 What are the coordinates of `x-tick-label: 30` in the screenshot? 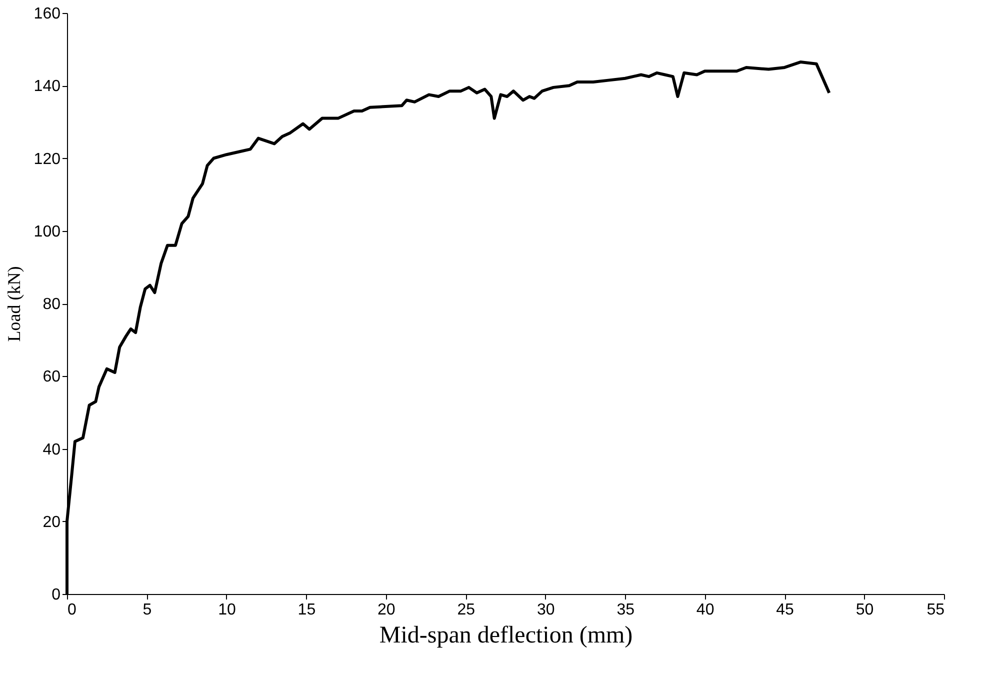 It's located at (545, 610).